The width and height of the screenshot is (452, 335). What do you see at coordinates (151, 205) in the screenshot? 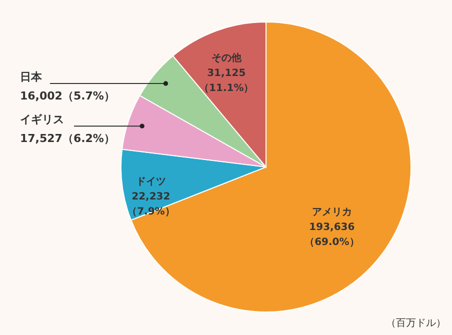
I see `data-label: 22,232 （7.9%）` at bounding box center [151, 205].